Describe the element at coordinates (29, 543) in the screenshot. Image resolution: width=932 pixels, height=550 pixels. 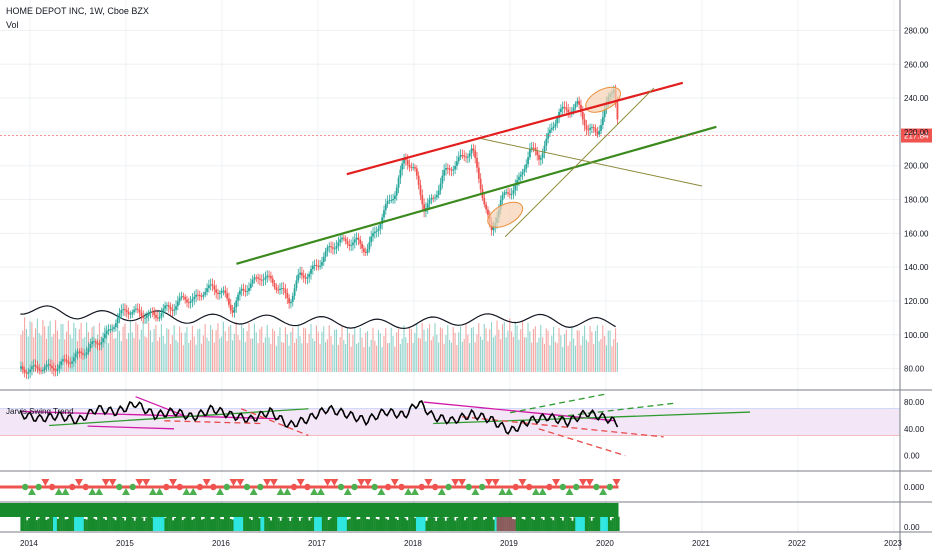
I see `x-tick-label: 2014` at that location.